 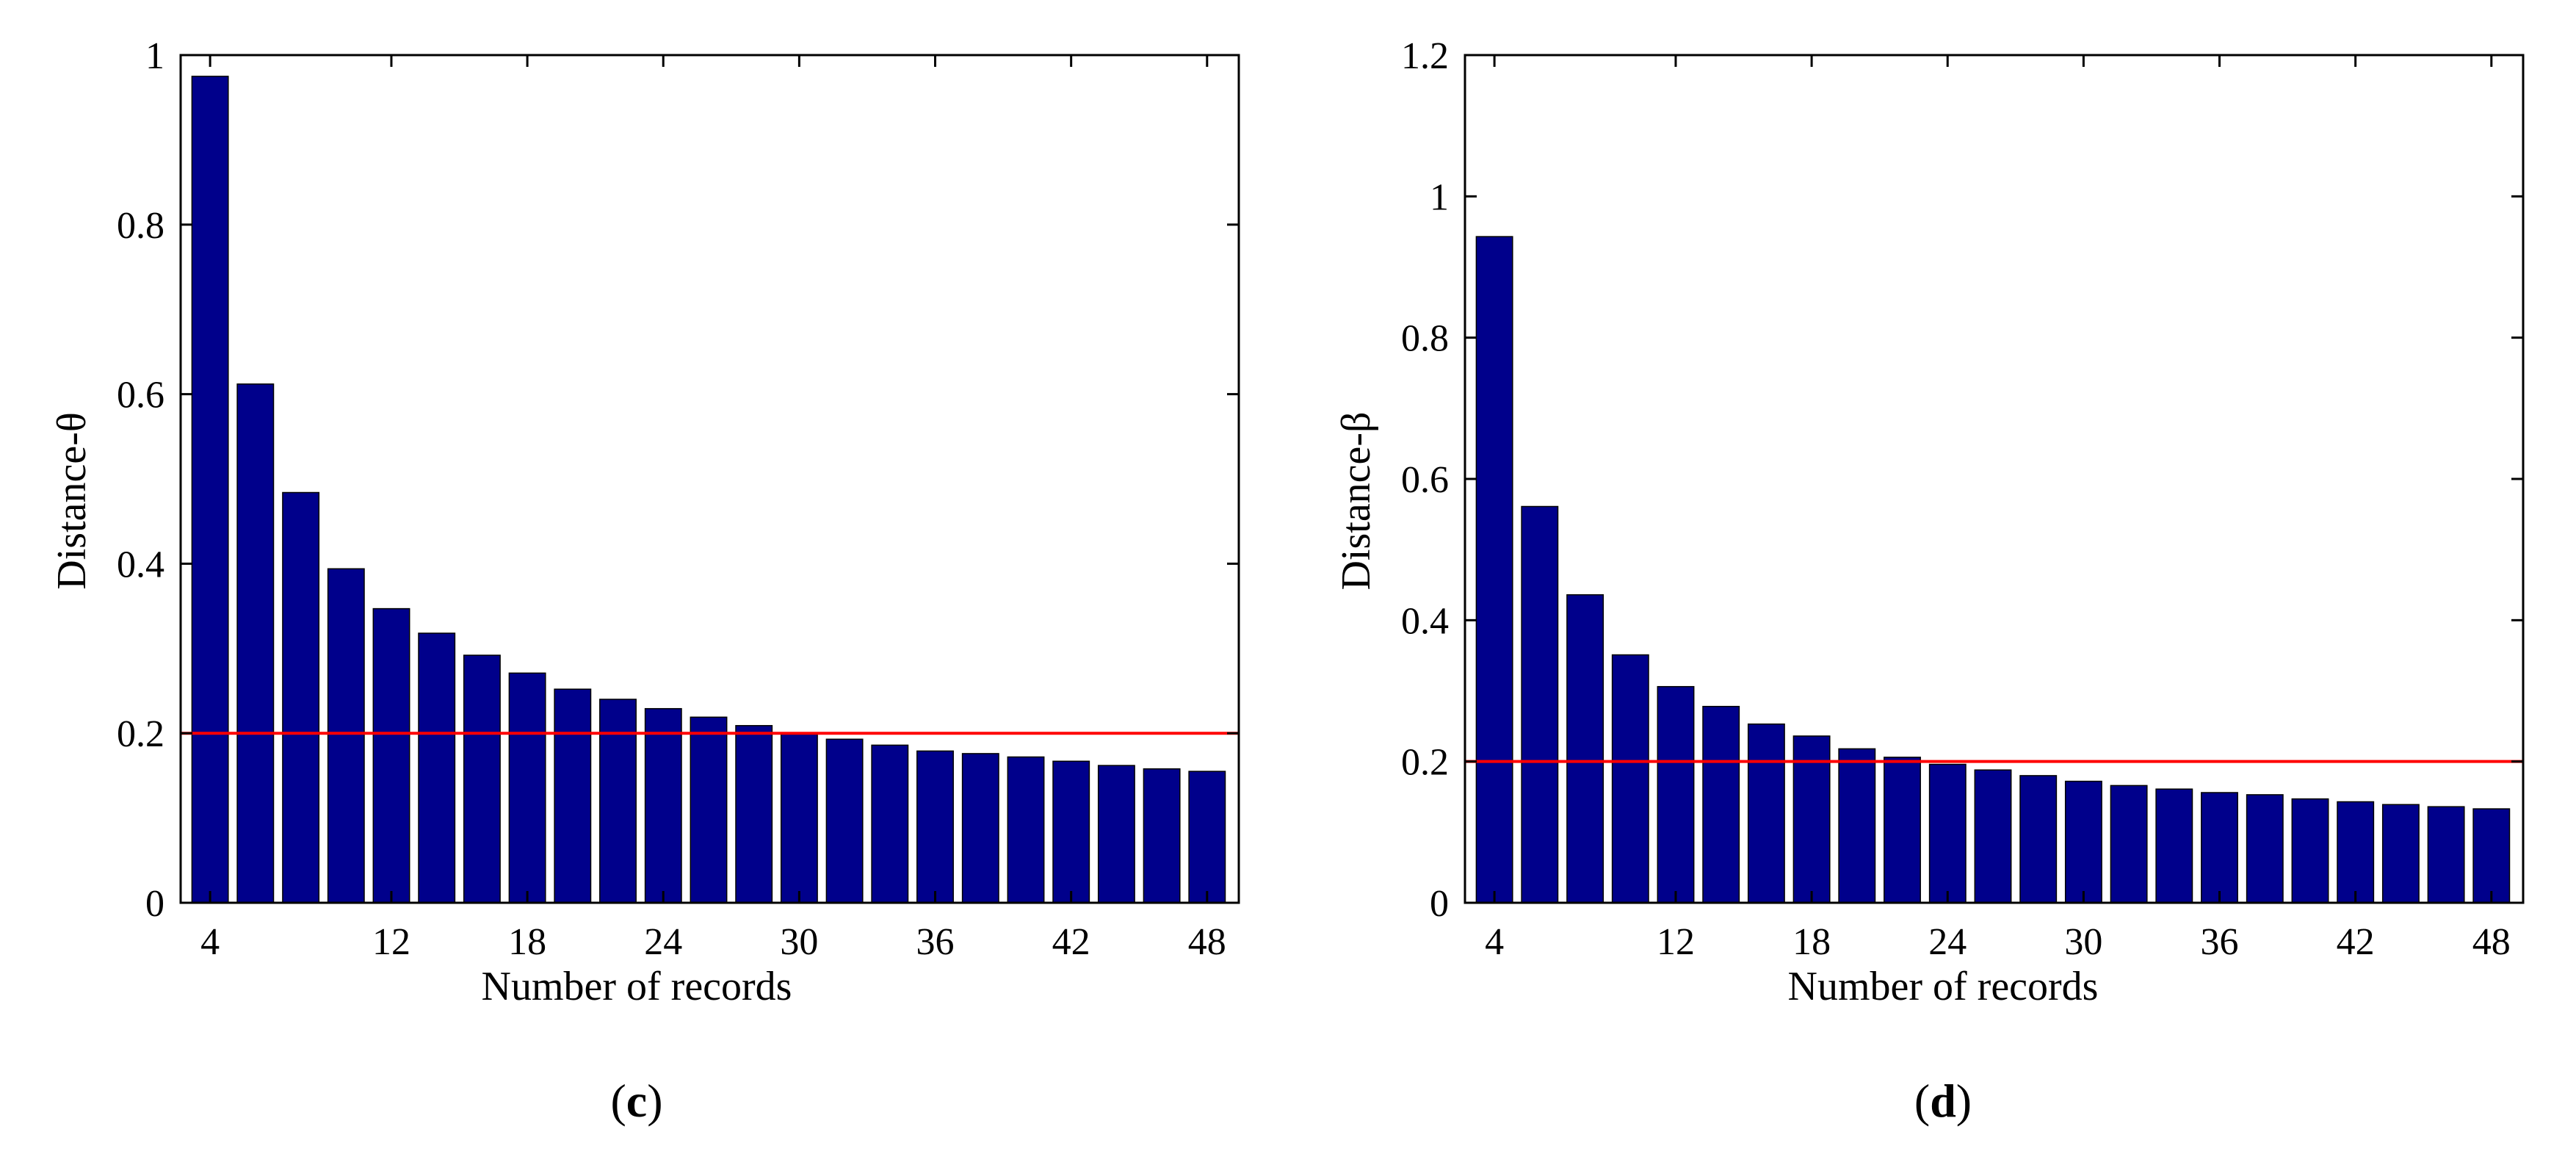 I want to click on y-tick-label-d: 0.4, so click(x=1425, y=621).